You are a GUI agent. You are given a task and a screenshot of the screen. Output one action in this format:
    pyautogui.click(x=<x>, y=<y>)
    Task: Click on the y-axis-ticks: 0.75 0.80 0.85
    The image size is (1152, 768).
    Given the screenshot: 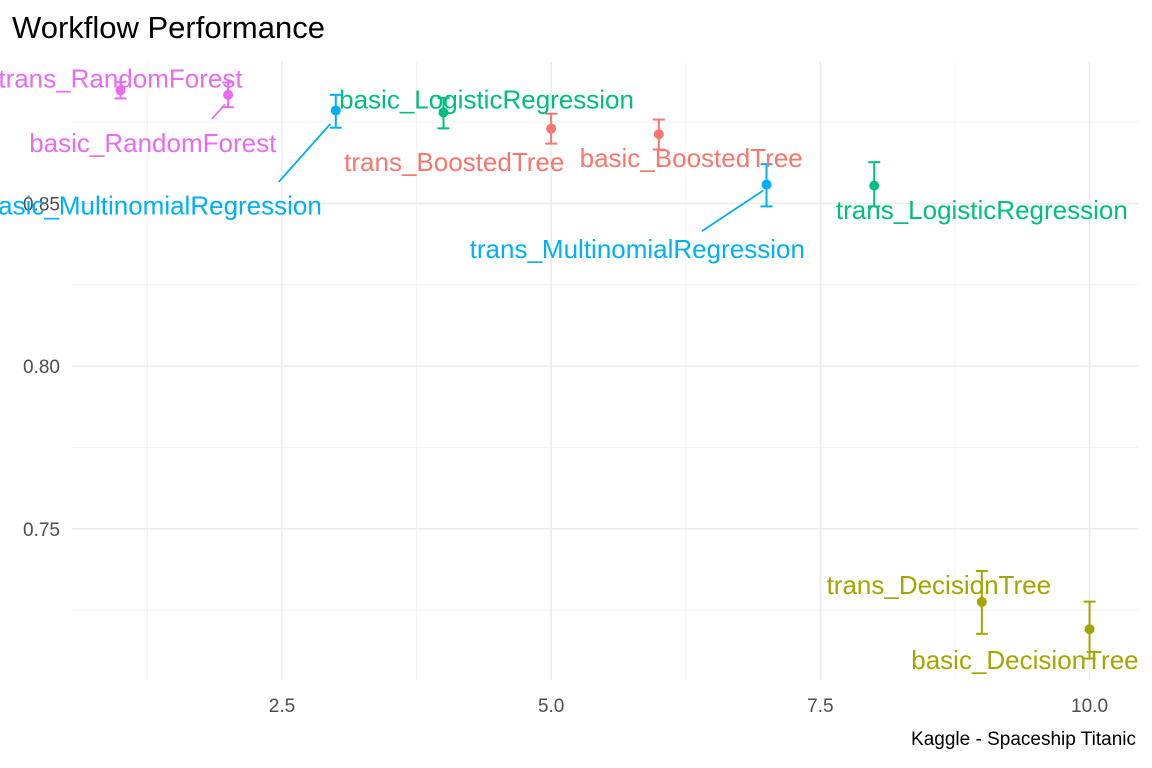 What is the action you would take?
    pyautogui.click(x=41, y=367)
    